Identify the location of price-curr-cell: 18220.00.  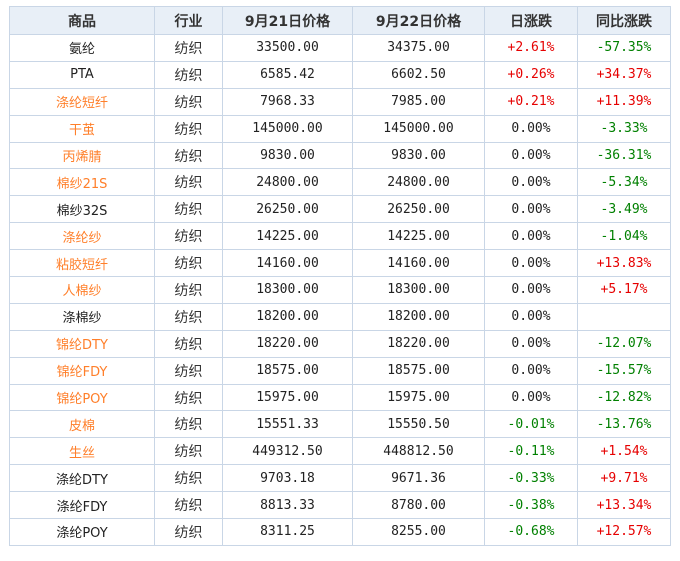
(418, 343).